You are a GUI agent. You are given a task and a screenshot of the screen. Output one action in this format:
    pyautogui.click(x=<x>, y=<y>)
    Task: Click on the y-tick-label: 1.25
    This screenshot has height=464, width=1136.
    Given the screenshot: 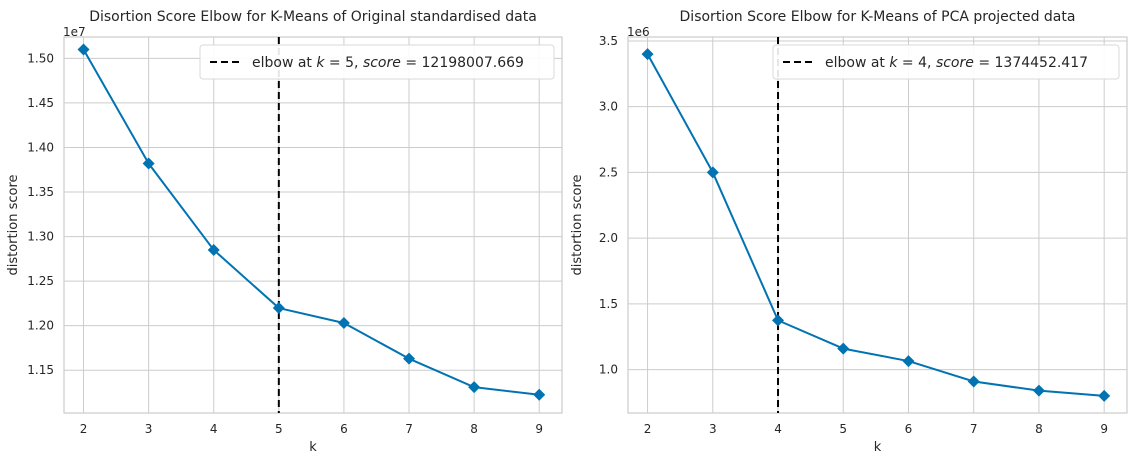 What is the action you would take?
    pyautogui.click(x=40, y=281)
    